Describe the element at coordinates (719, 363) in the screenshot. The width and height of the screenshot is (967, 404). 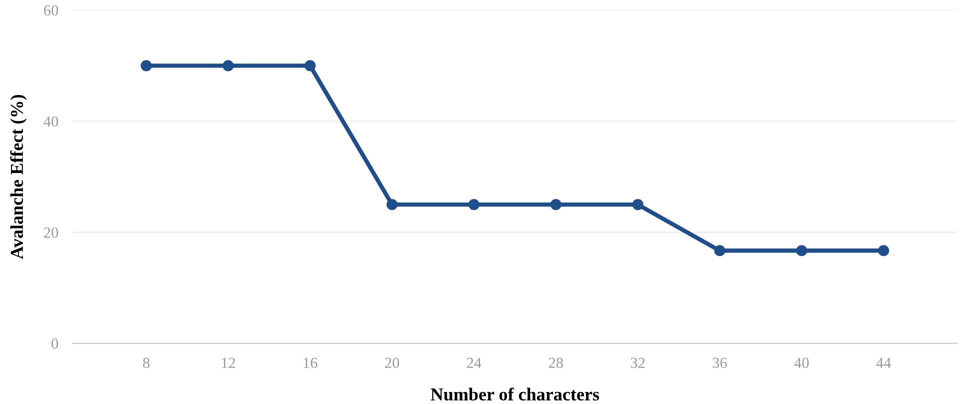
I see `x-tick-label: 36` at that location.